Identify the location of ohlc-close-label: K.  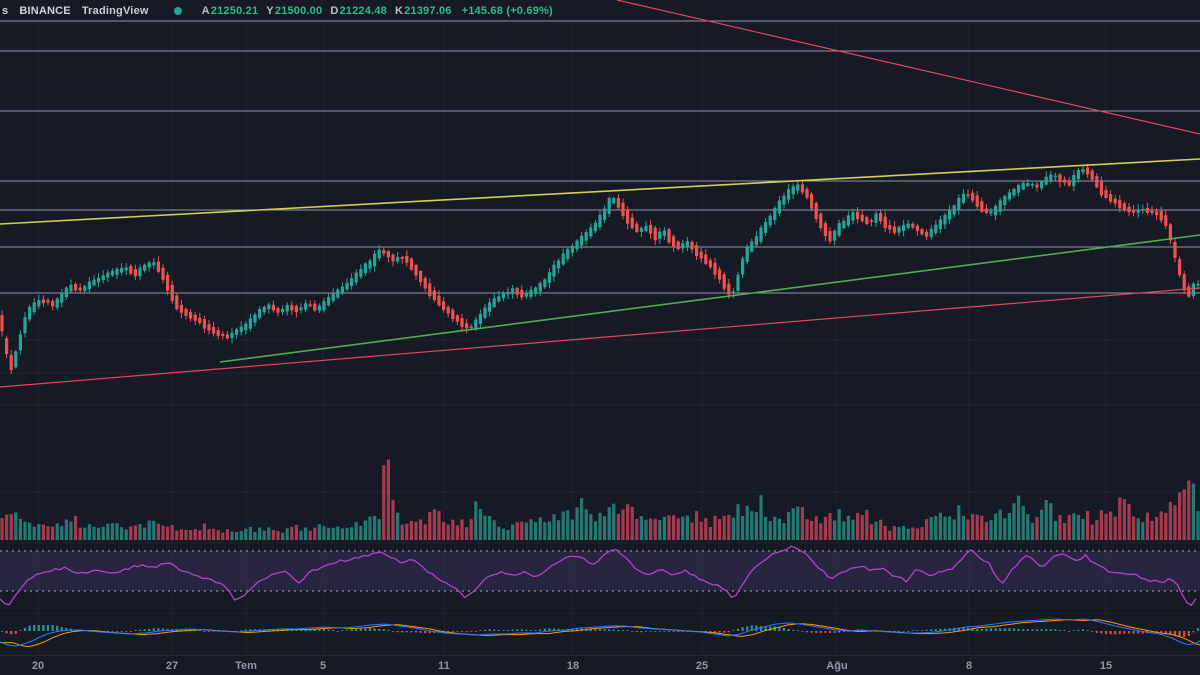
(399, 11).